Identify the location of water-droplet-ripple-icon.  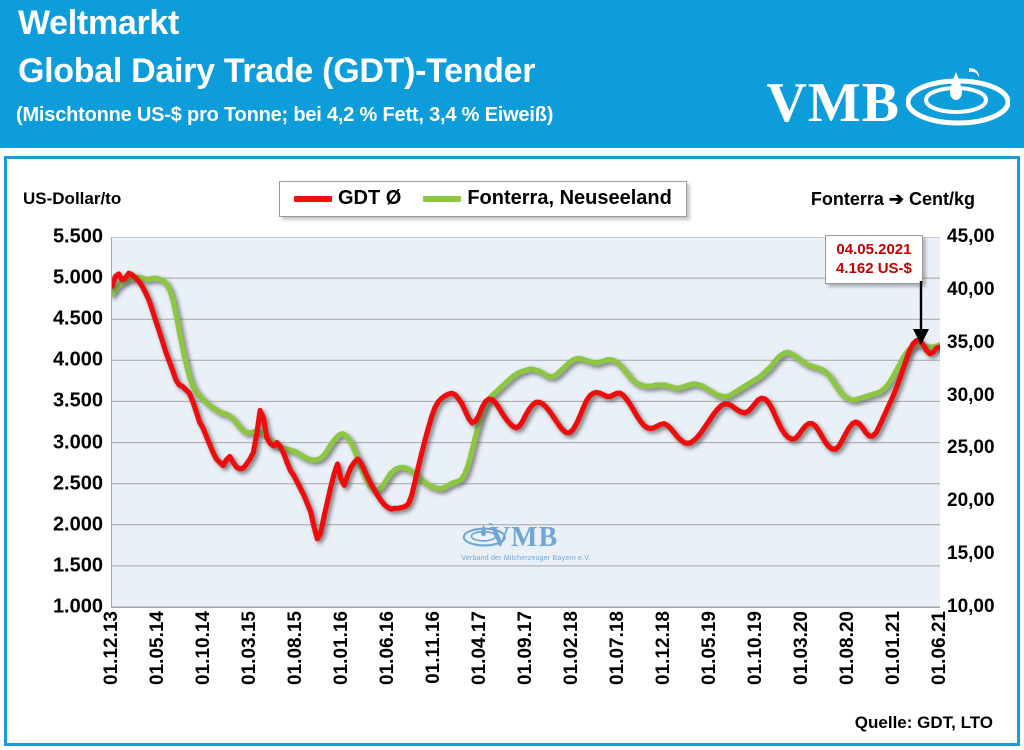
(958, 99).